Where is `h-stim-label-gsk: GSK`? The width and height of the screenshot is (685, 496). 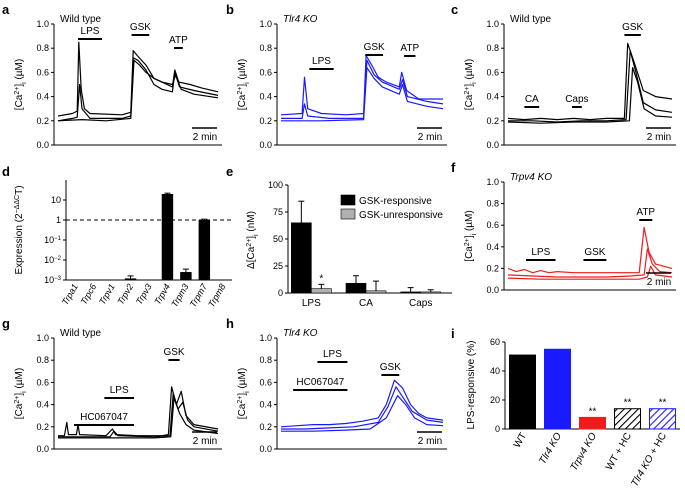
h-stim-label-gsk: GSK is located at coordinates (390, 367).